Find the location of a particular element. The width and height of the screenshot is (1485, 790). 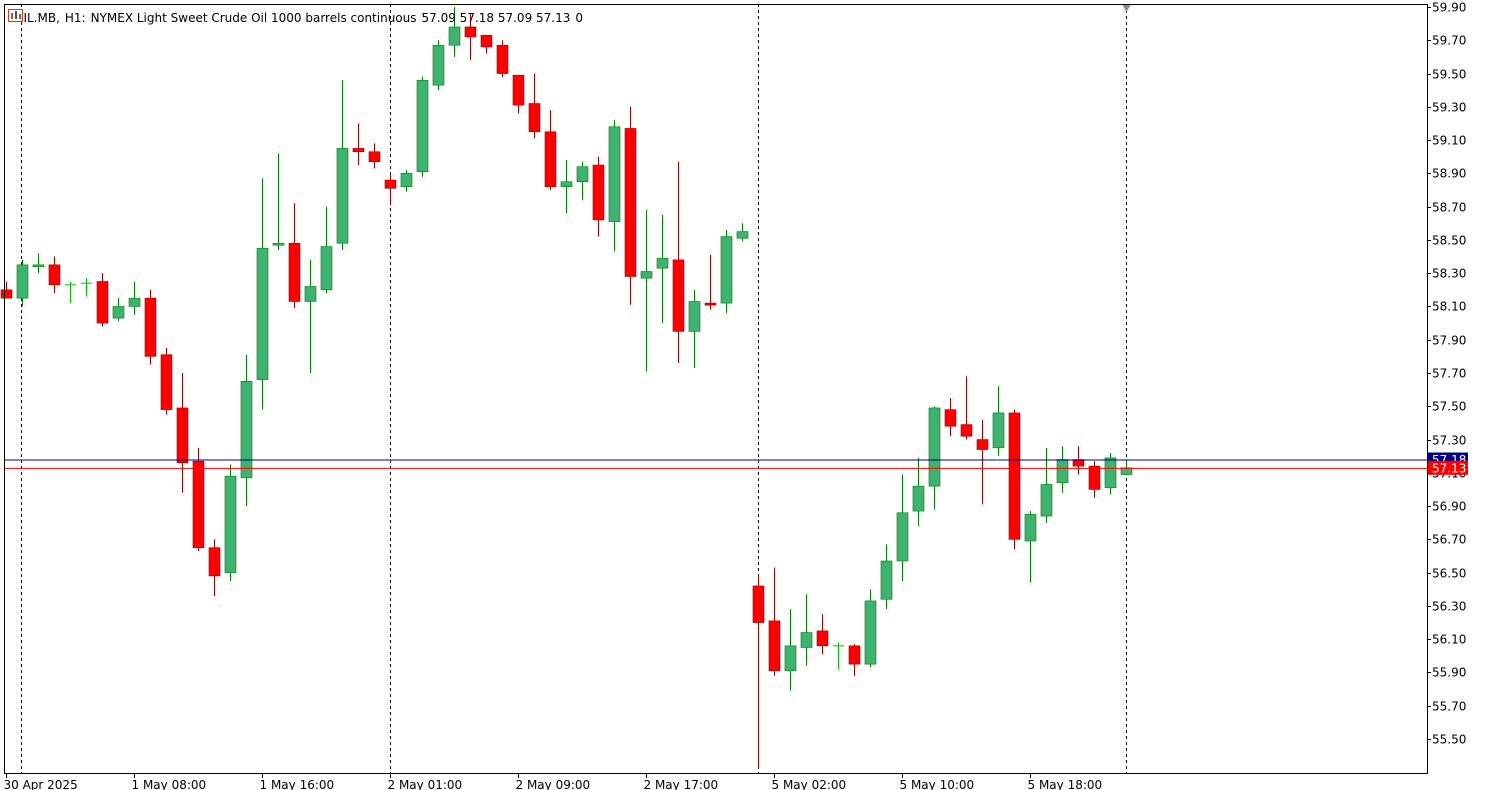

y-tick-label-19: 56.10 is located at coordinates (1449, 640).